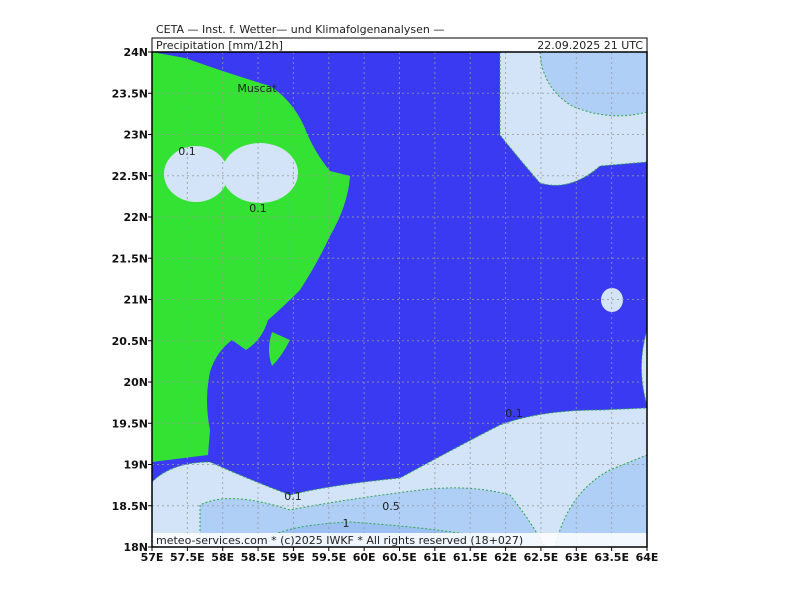 The width and height of the screenshot is (800, 600). I want to click on lon-tick-label: 59E, so click(293, 557).